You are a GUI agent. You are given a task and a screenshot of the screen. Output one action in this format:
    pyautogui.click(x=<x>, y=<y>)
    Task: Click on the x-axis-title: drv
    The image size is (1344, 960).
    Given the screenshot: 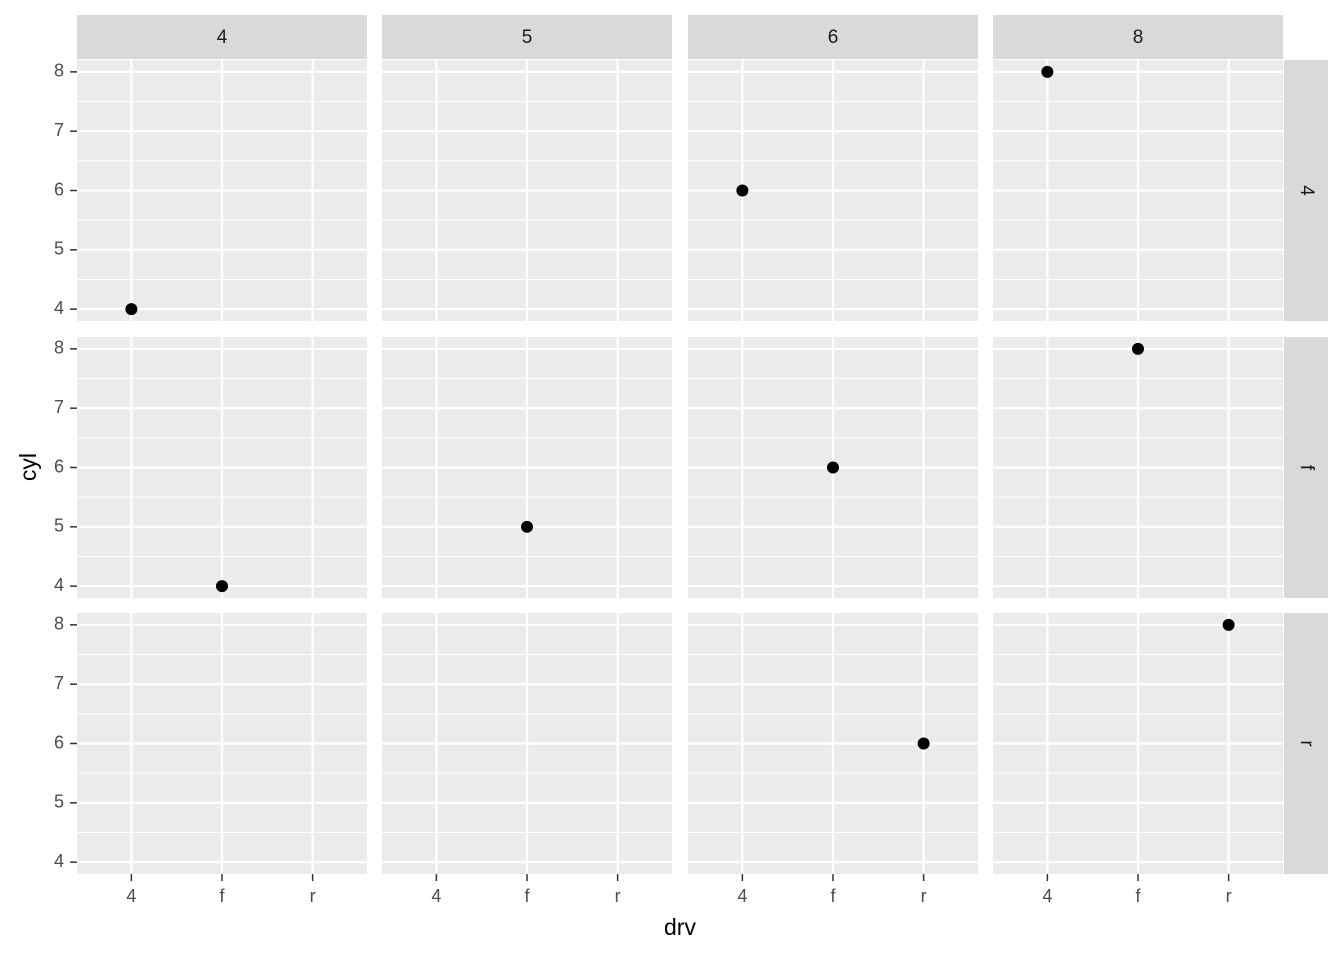 What is the action you would take?
    pyautogui.click(x=680, y=927)
    